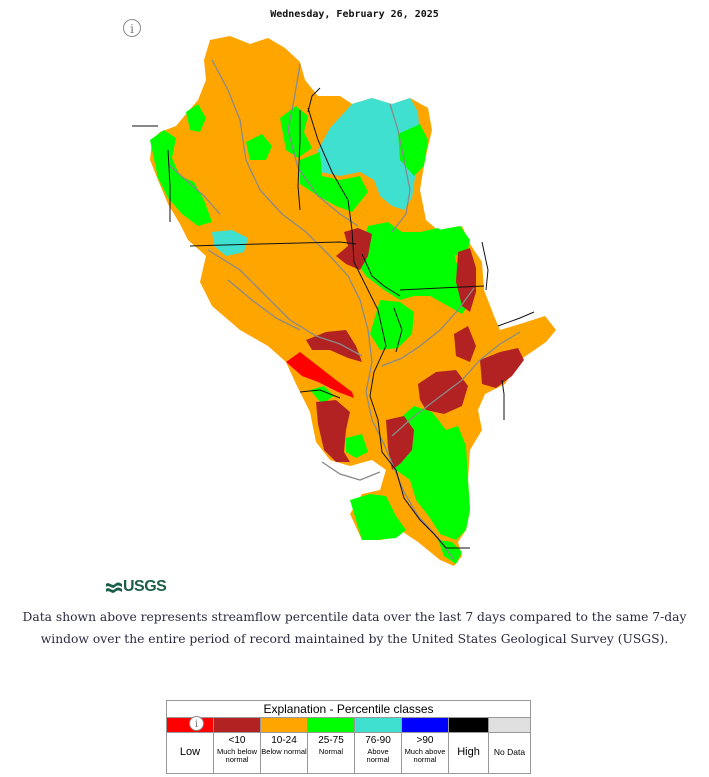 The image size is (709, 777). Describe the element at coordinates (132, 28) in the screenshot. I see `info-icon: i` at that location.